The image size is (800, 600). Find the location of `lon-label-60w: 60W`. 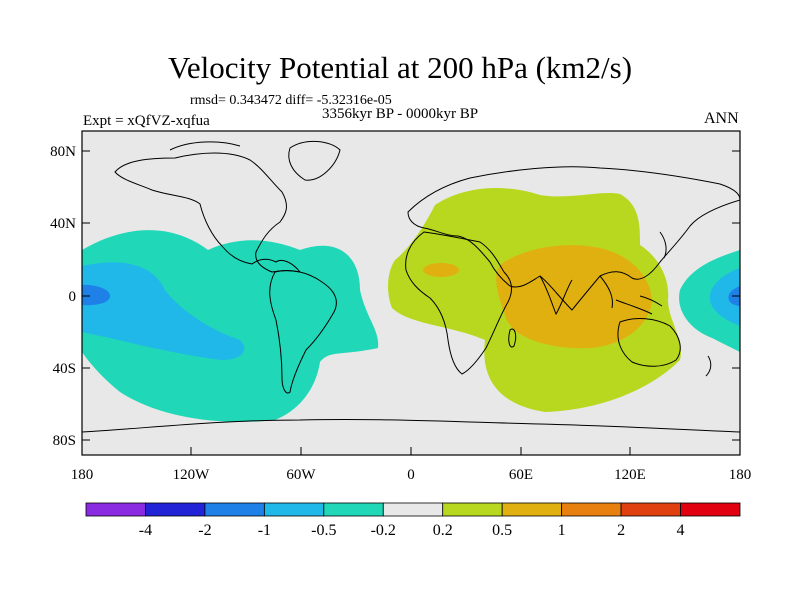

lon-label-60w: 60W is located at coordinates (301, 475).